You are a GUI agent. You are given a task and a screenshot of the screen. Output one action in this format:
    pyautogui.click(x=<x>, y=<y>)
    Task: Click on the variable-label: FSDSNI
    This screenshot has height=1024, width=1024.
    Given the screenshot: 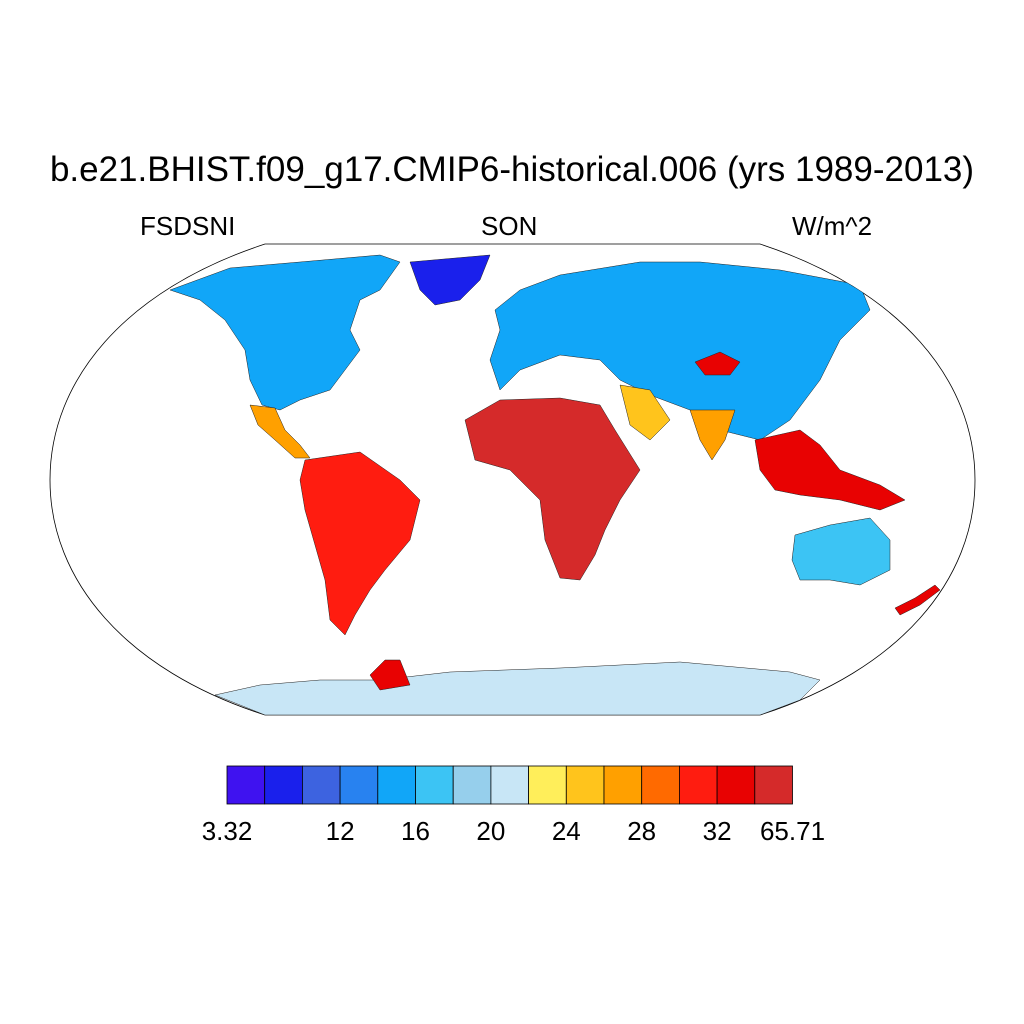 What is the action you would take?
    pyautogui.click(x=188, y=226)
    